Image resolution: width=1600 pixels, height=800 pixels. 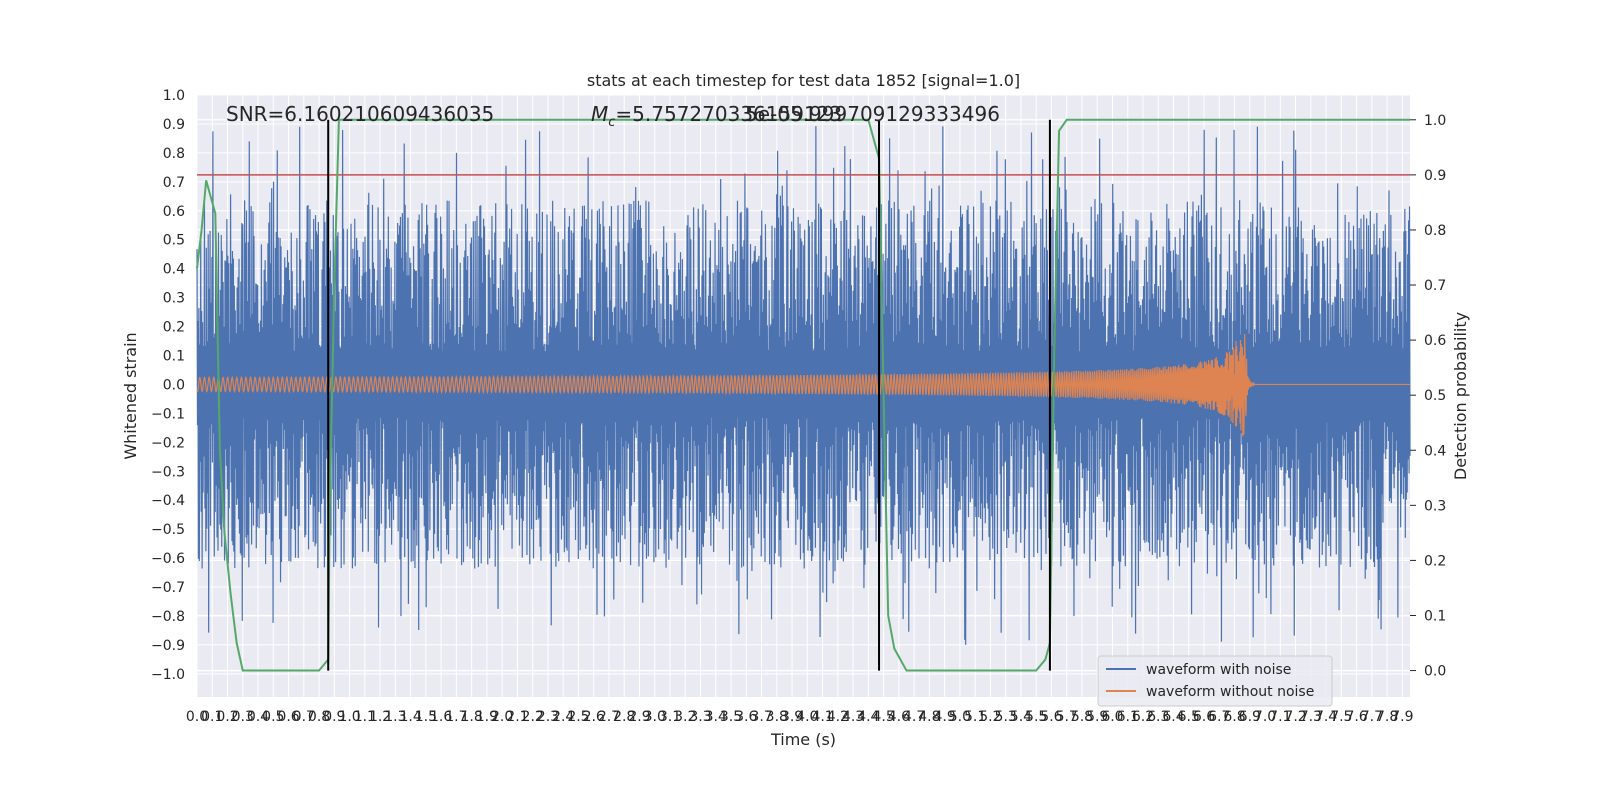 I want to click on y-tick-label-right: 0.7, so click(x=1435, y=286).